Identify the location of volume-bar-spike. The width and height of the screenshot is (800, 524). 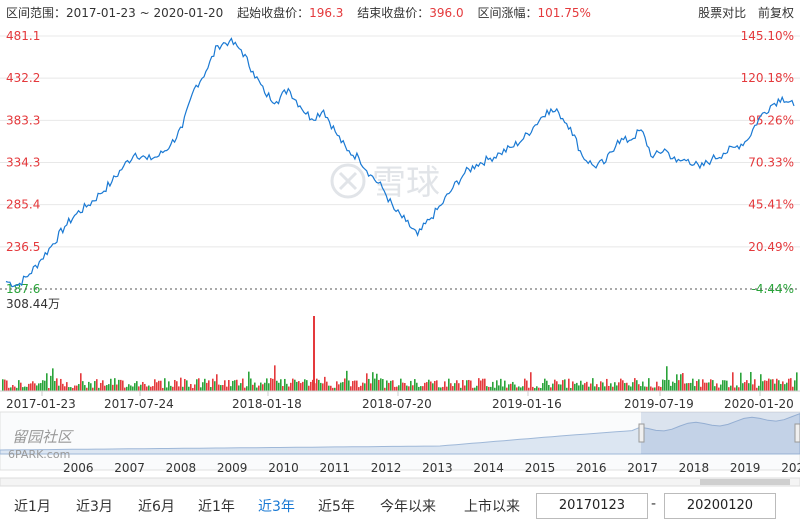
(314, 353).